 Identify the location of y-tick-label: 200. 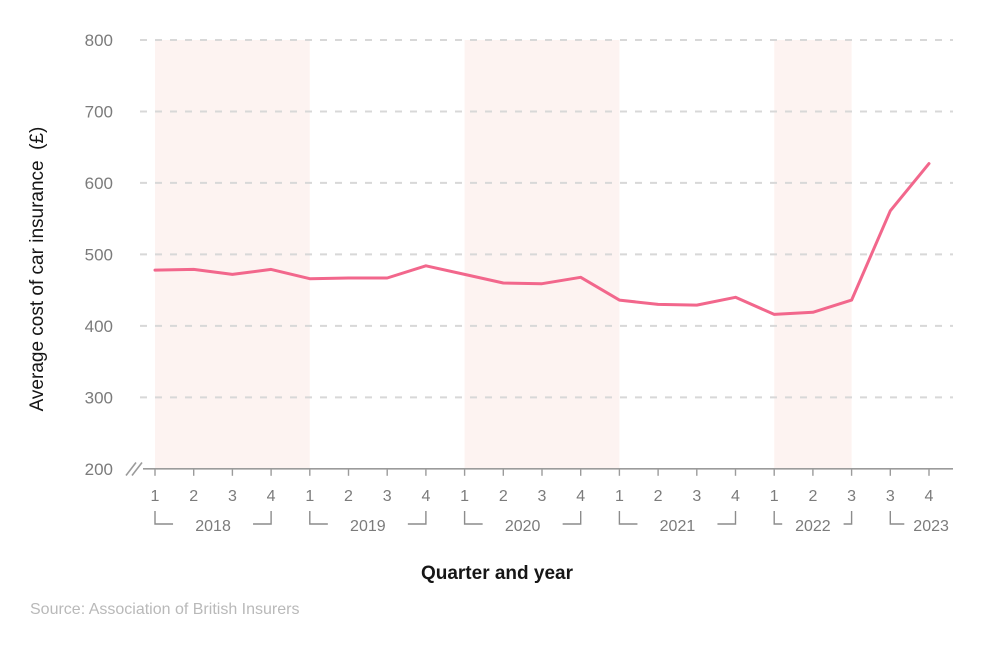
(99, 469).